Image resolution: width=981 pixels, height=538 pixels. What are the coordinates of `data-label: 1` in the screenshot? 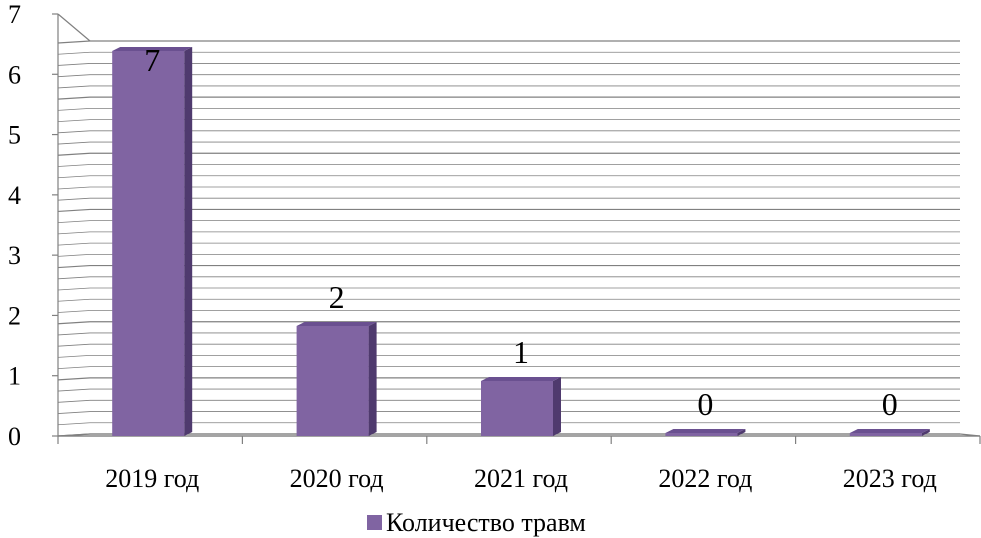 It's located at (521, 352).